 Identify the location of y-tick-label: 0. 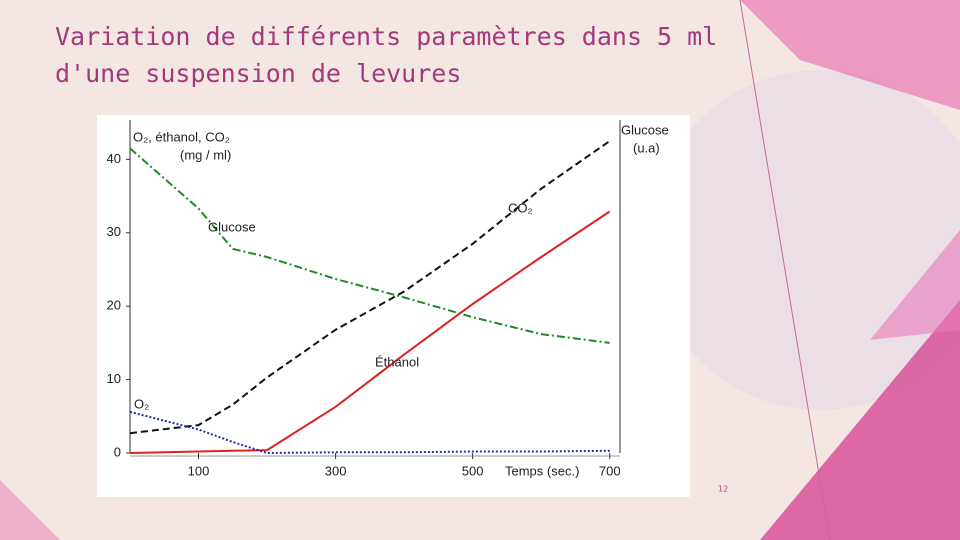
(117, 451).